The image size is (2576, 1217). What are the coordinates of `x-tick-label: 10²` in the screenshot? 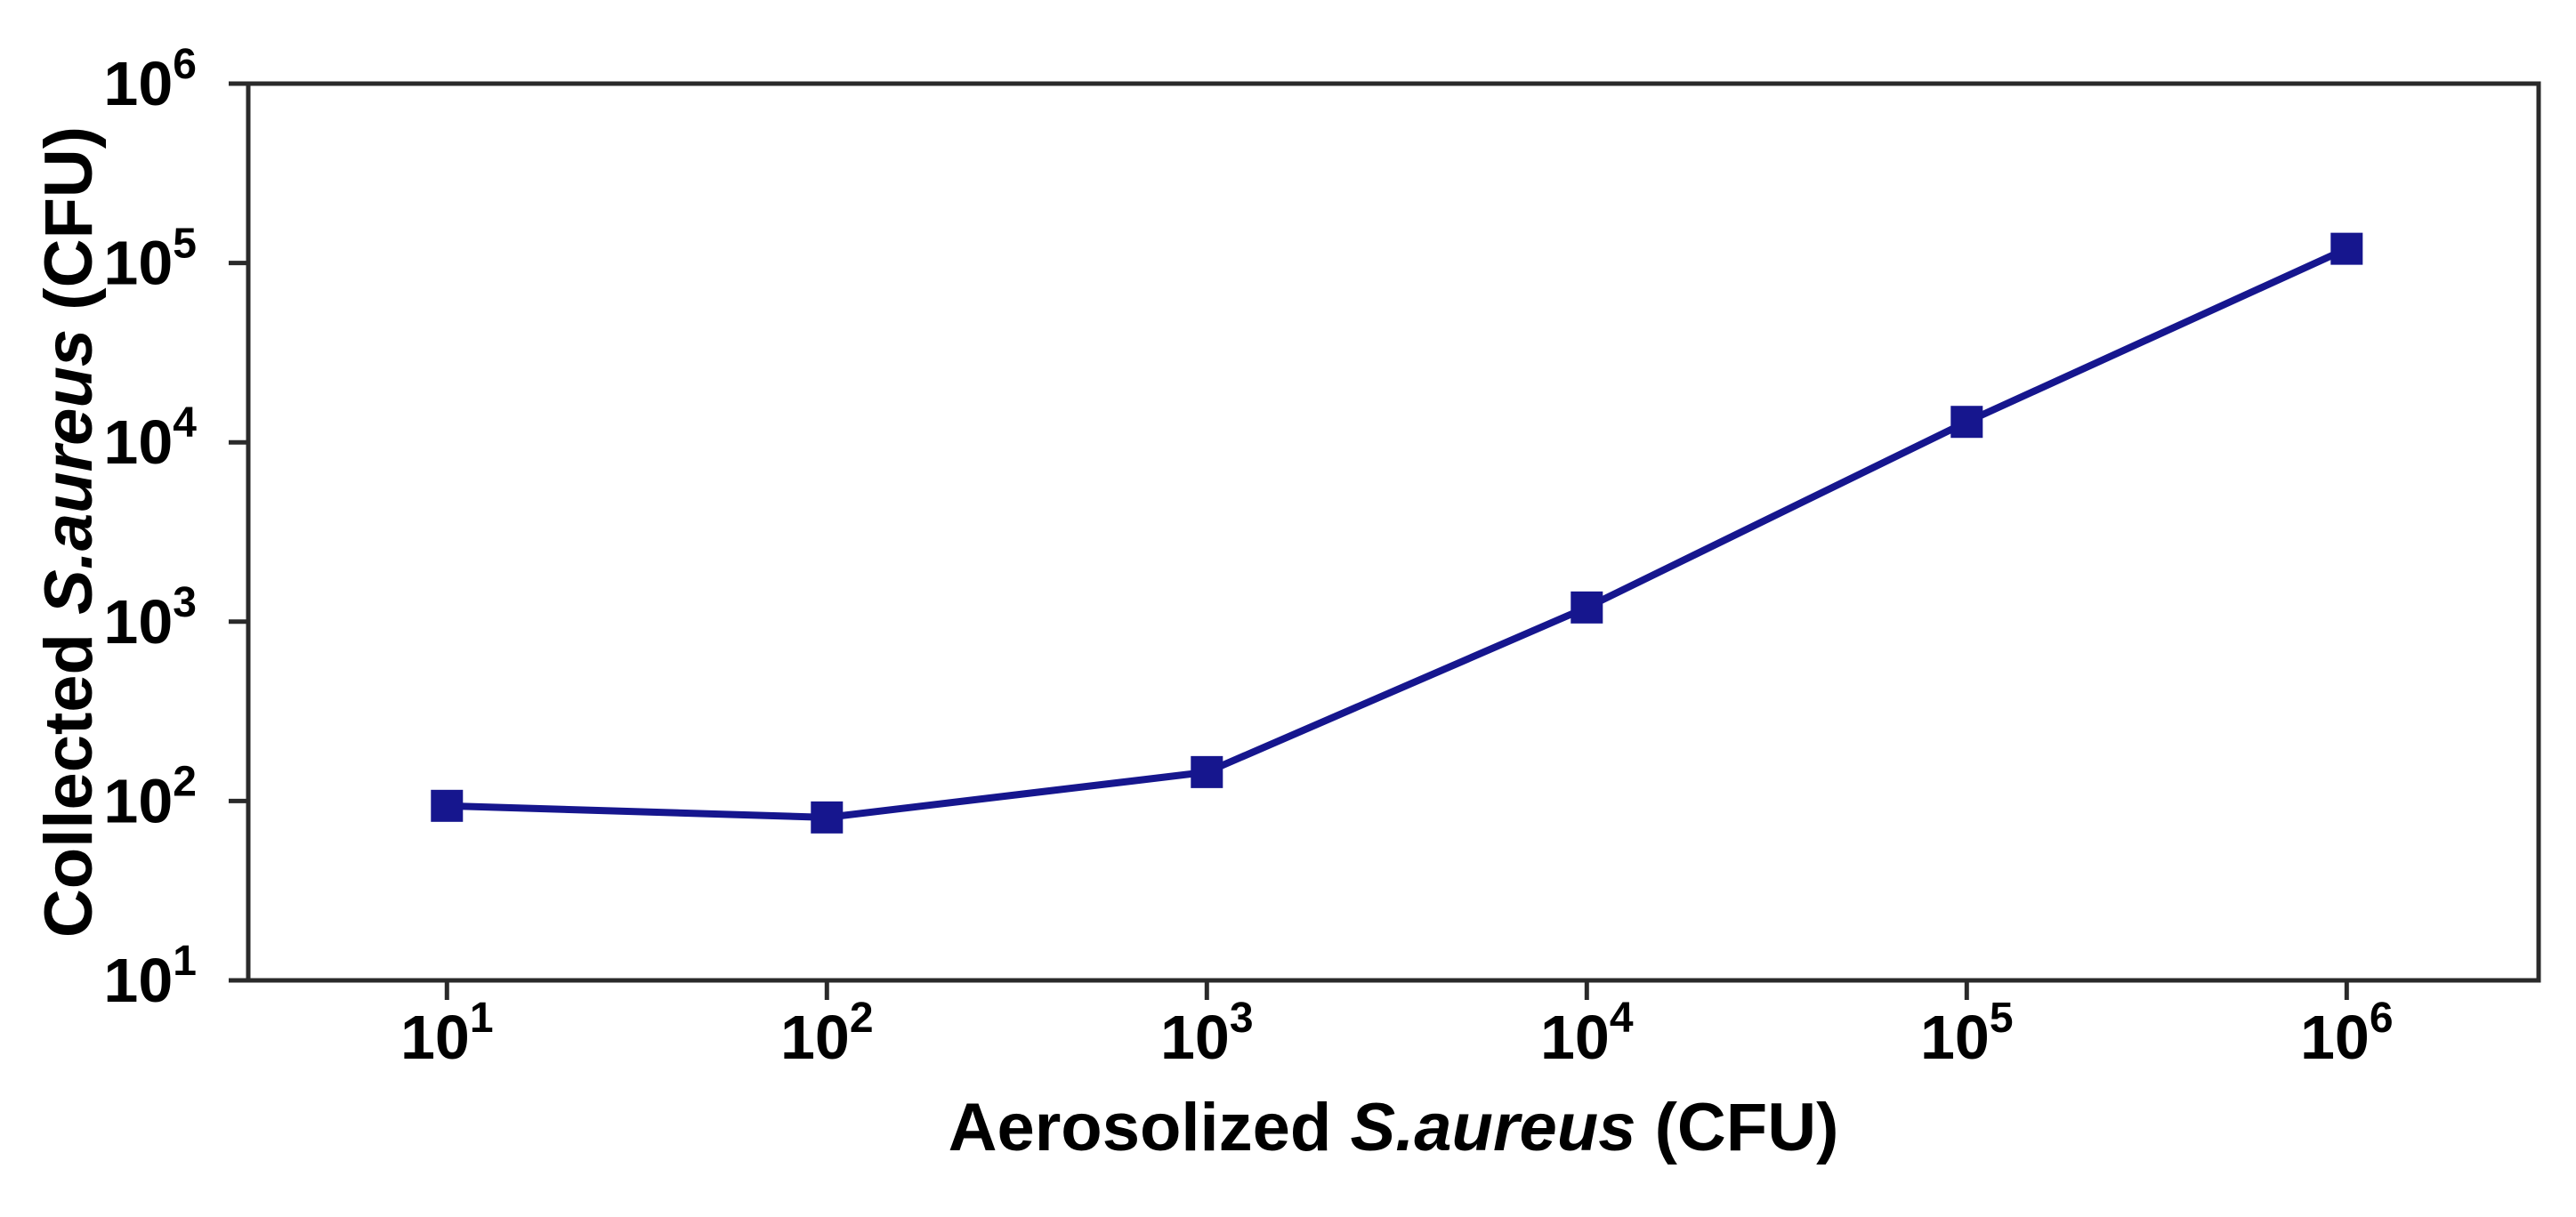 It's located at (827, 1033).